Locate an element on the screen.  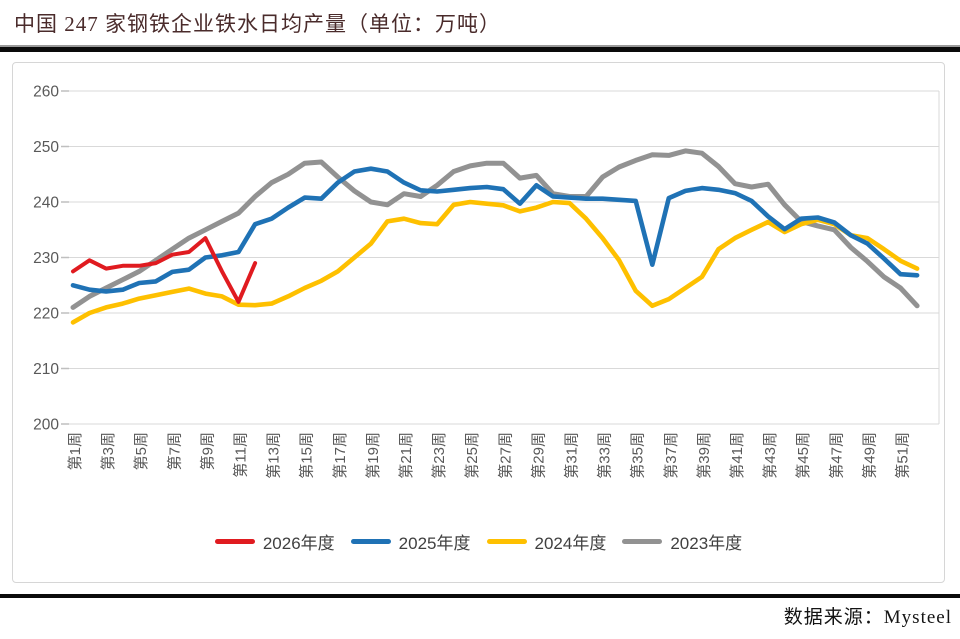
y-tick-label-240: 240 is located at coordinates (46, 203).